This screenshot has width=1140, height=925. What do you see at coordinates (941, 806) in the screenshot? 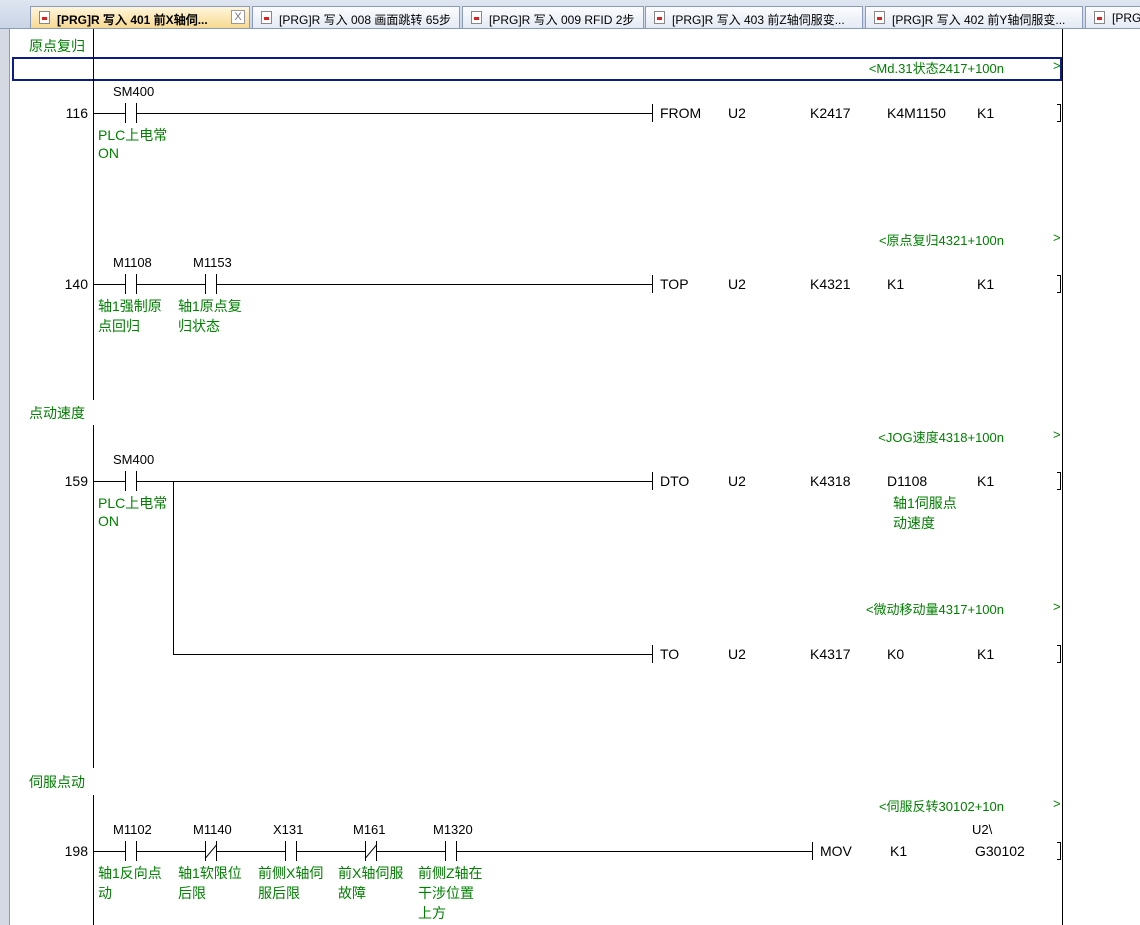
I see `instruction-comment: <伺服反转30102+10n` at bounding box center [941, 806].